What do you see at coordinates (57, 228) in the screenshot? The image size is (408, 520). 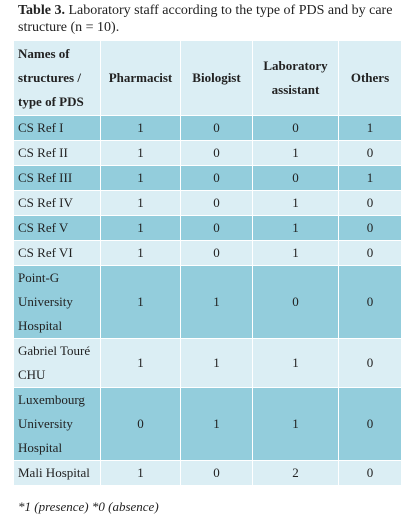 I see `row-label: CS Ref V` at bounding box center [57, 228].